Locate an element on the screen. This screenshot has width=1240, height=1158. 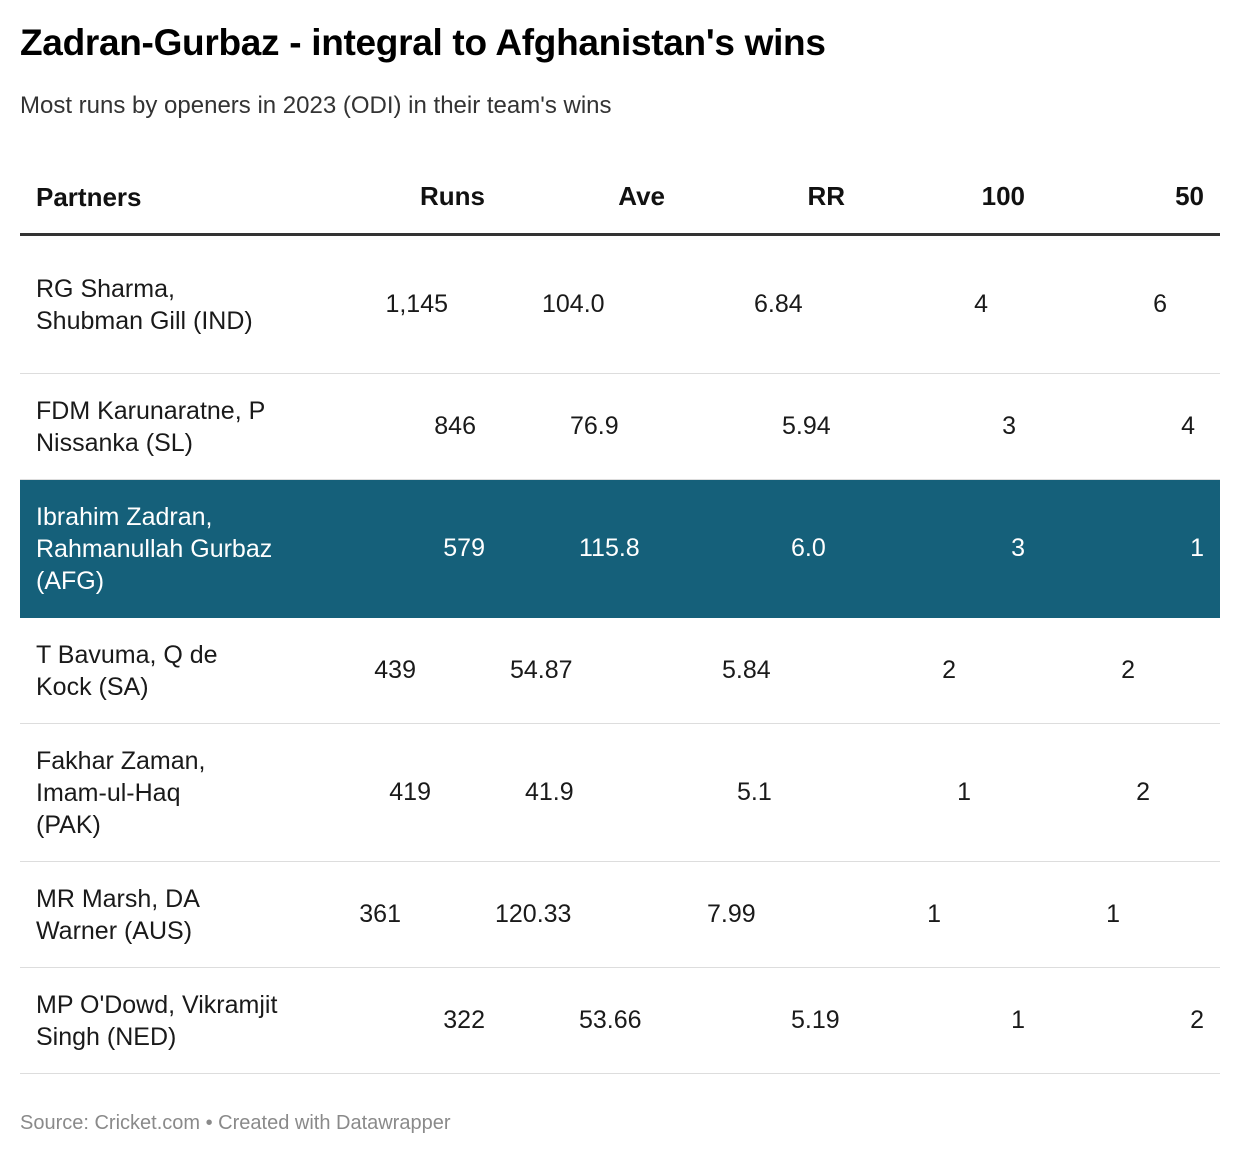
table-row: MR Marsh, DA Warner (AUS) 361 120.33 7.99 1 1 is located at coordinates (620, 915).